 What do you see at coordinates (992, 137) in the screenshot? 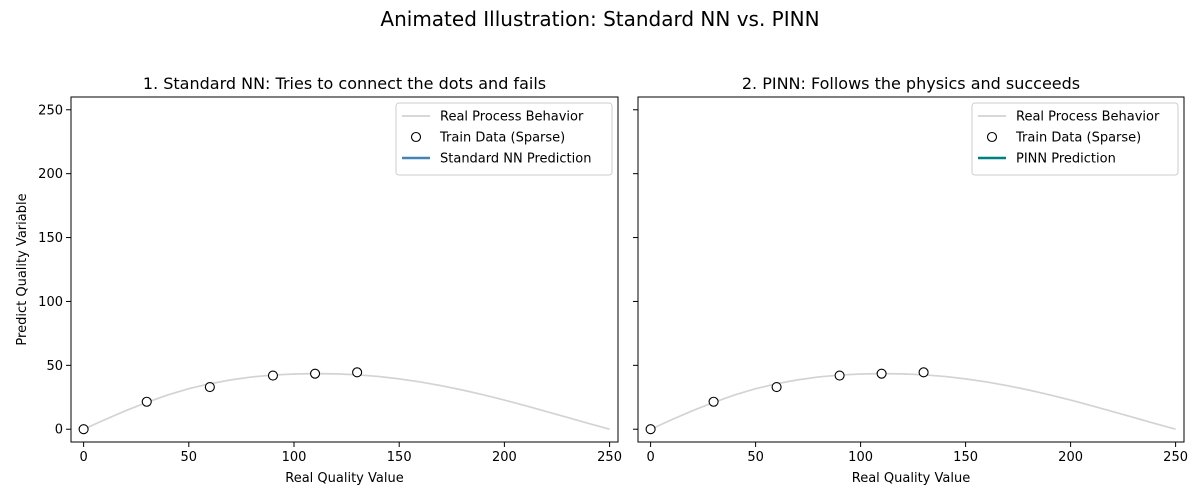
I see `chart-2-legend-item-2-marker` at bounding box center [992, 137].